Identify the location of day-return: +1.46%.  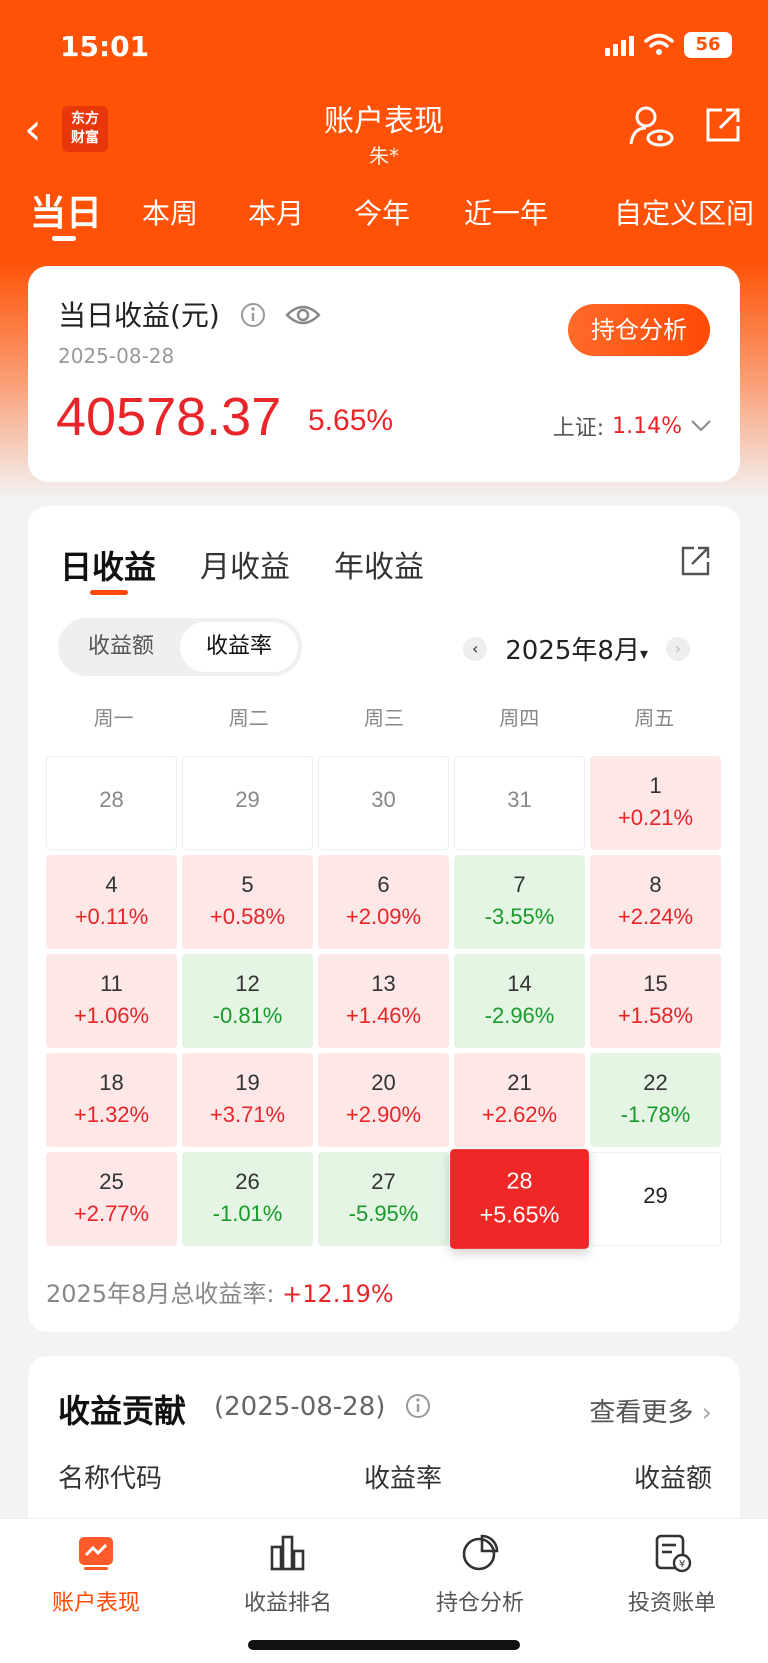
(383, 1015).